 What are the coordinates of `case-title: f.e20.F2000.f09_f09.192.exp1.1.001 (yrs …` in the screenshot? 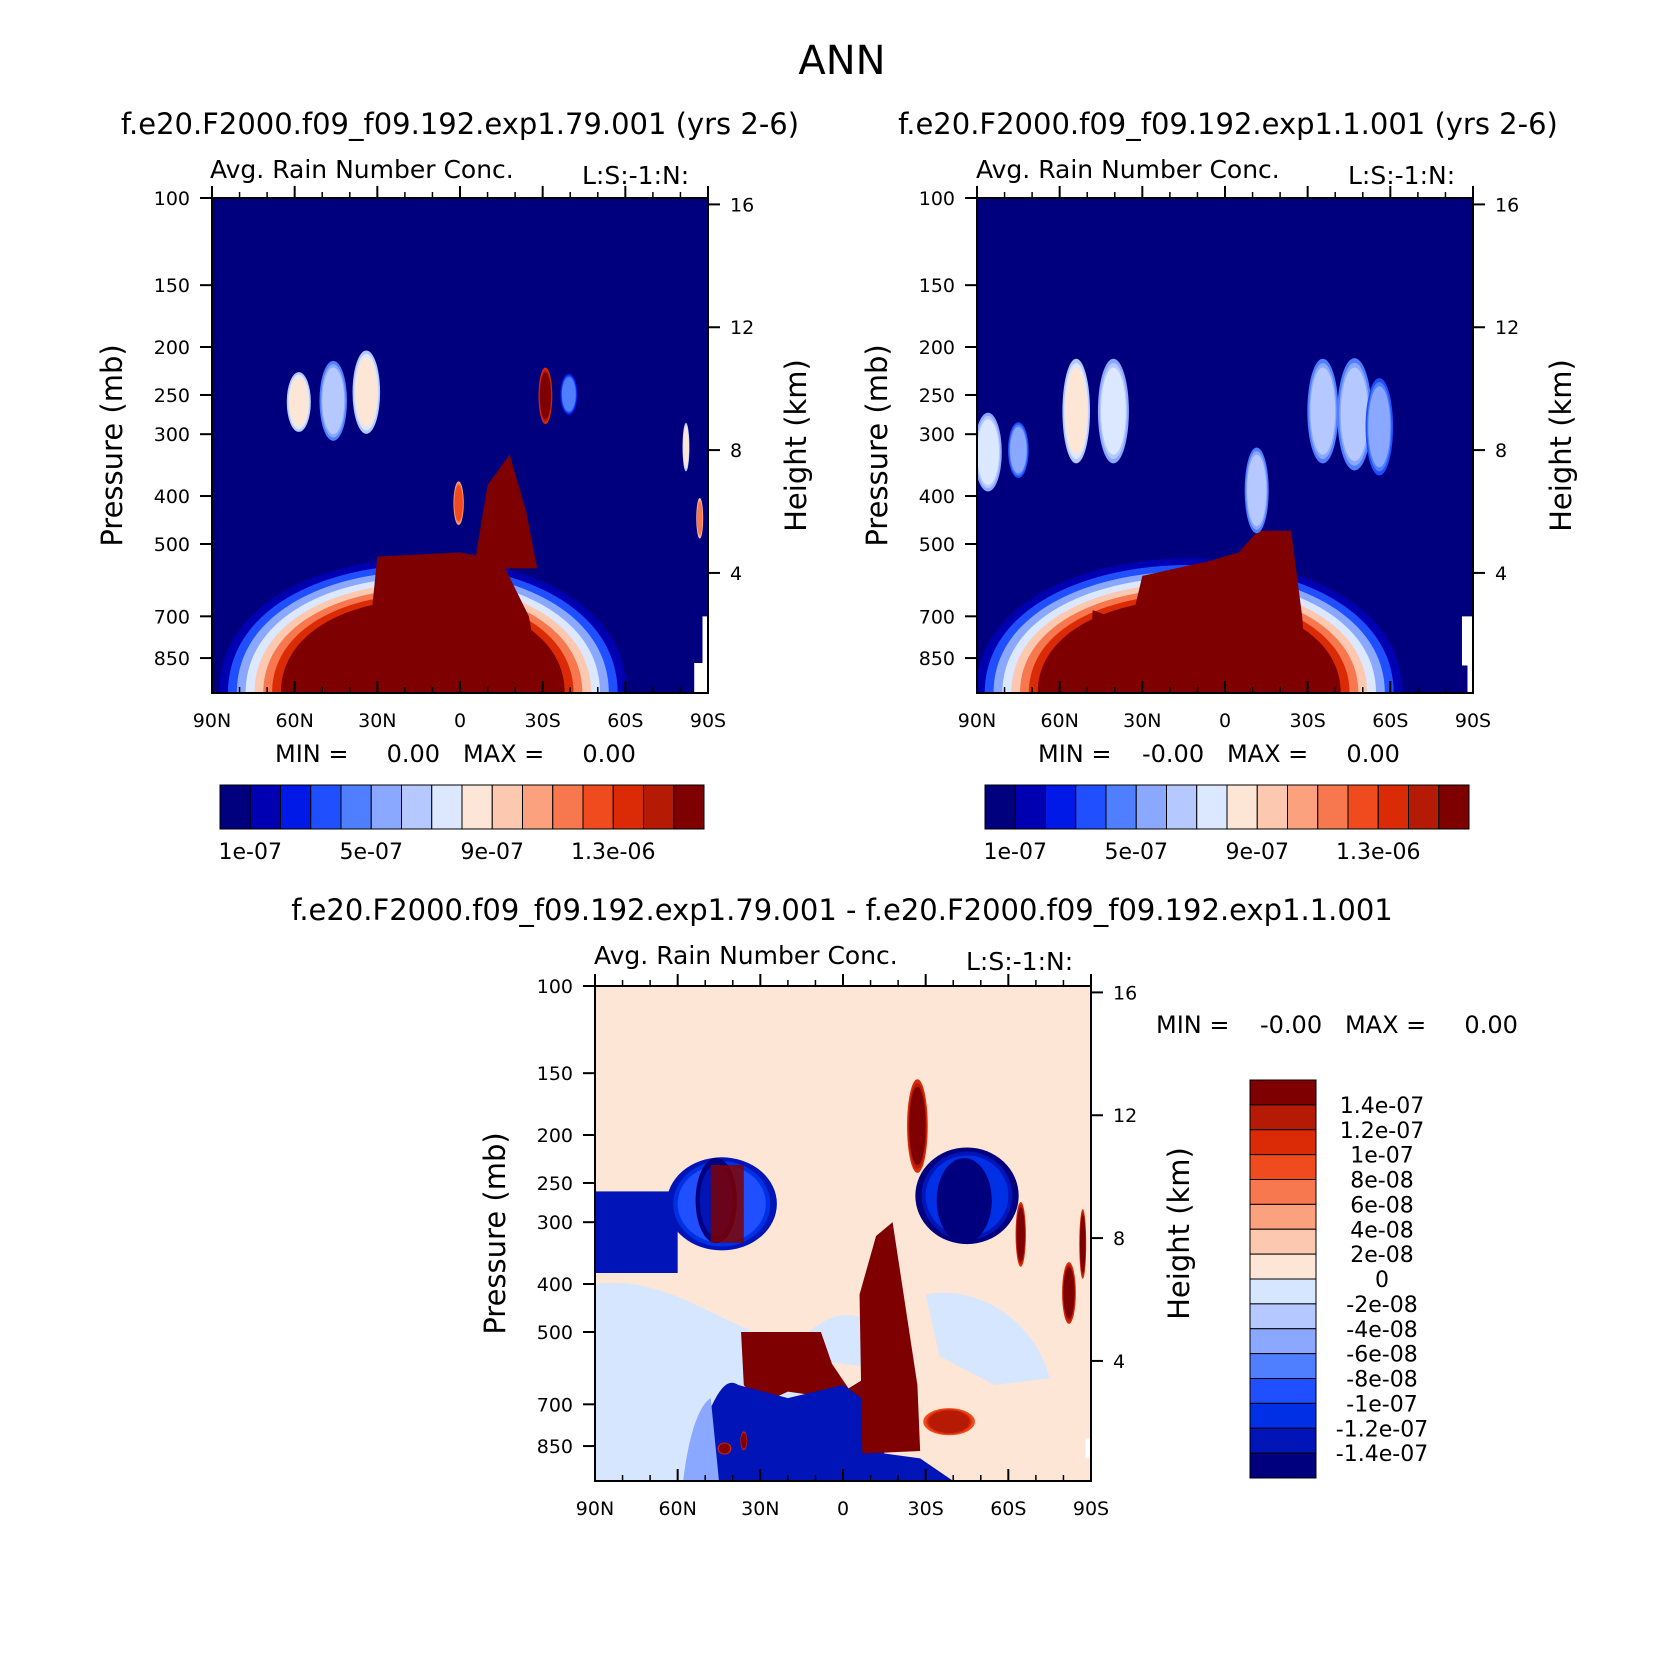 It's located at (1228, 124).